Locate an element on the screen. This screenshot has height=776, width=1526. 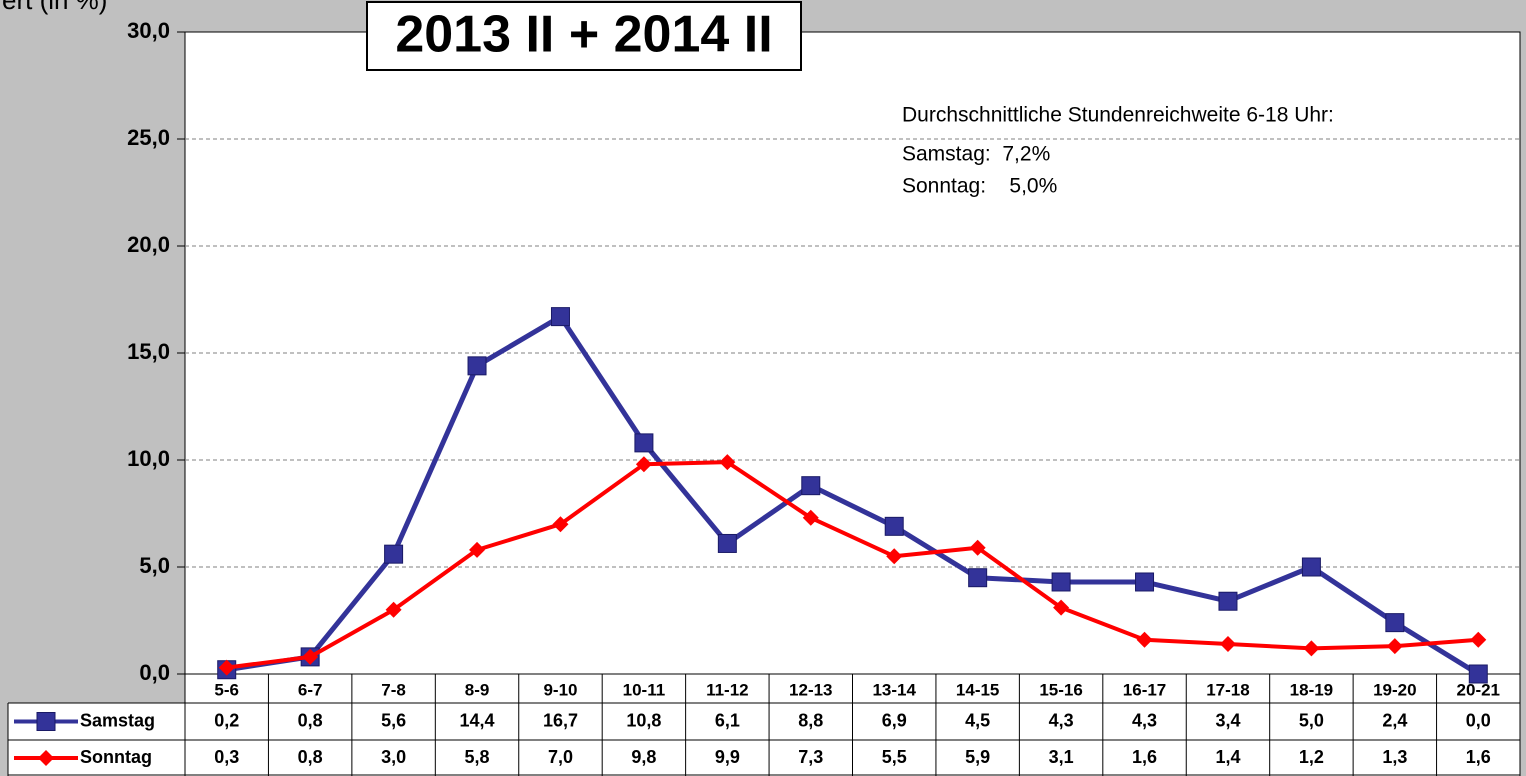
data-label: 6,1 is located at coordinates (727, 720).